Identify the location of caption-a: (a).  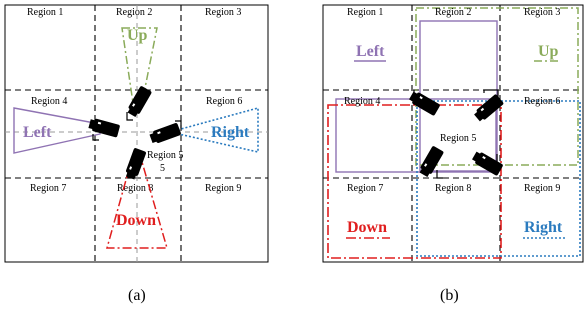
(137, 295).